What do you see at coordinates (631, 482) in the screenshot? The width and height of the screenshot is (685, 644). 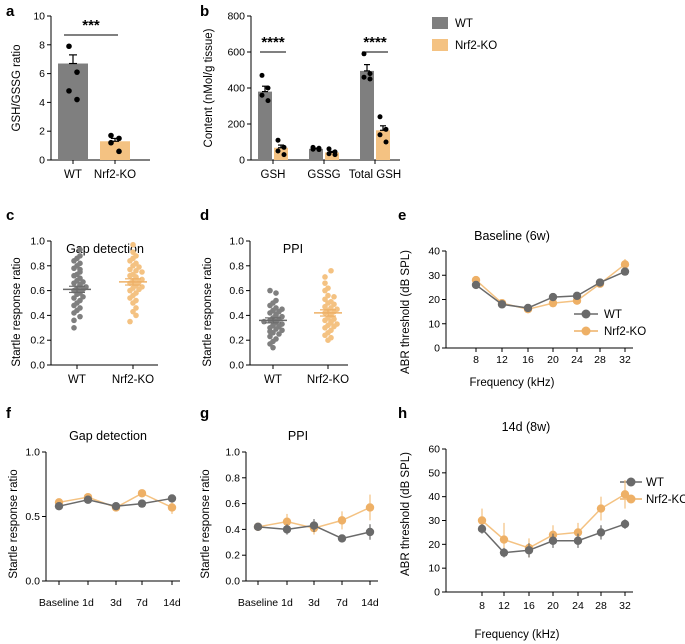 I see `legend-marker-wt-h` at bounding box center [631, 482].